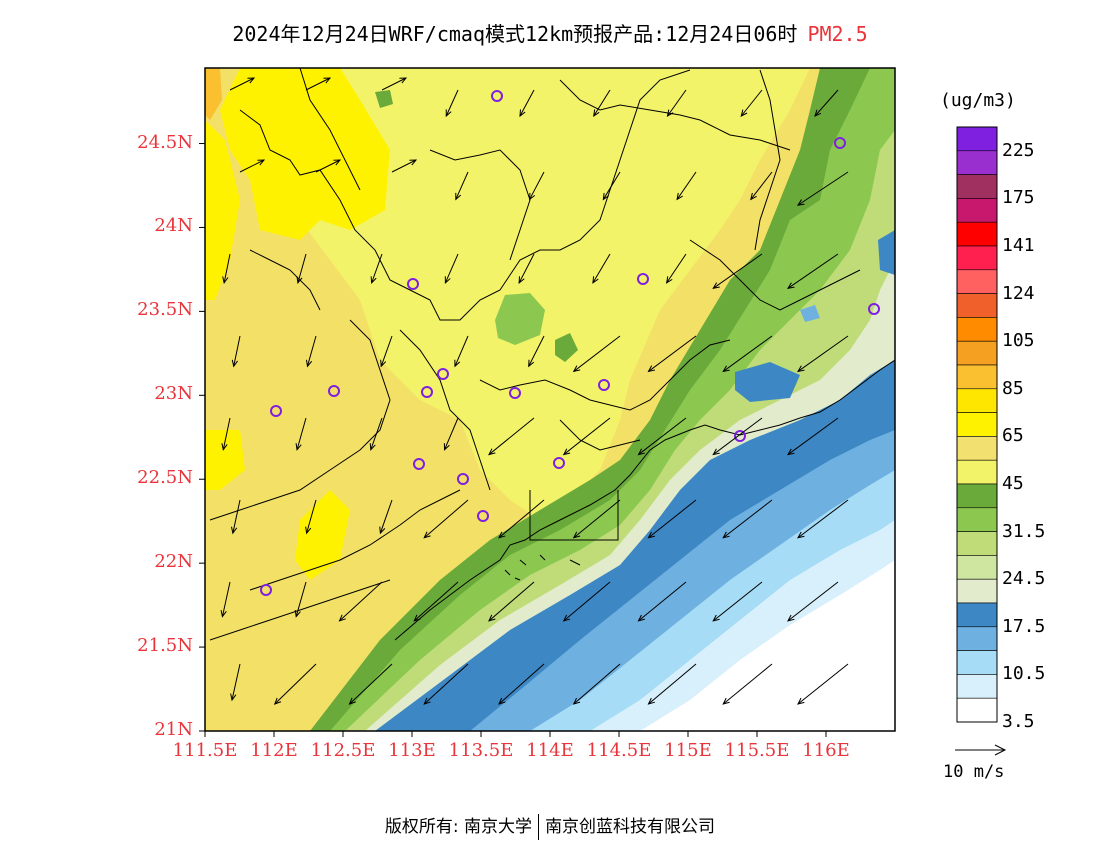 This screenshot has width=1100, height=850. I want to click on colorbar, so click(977, 424).